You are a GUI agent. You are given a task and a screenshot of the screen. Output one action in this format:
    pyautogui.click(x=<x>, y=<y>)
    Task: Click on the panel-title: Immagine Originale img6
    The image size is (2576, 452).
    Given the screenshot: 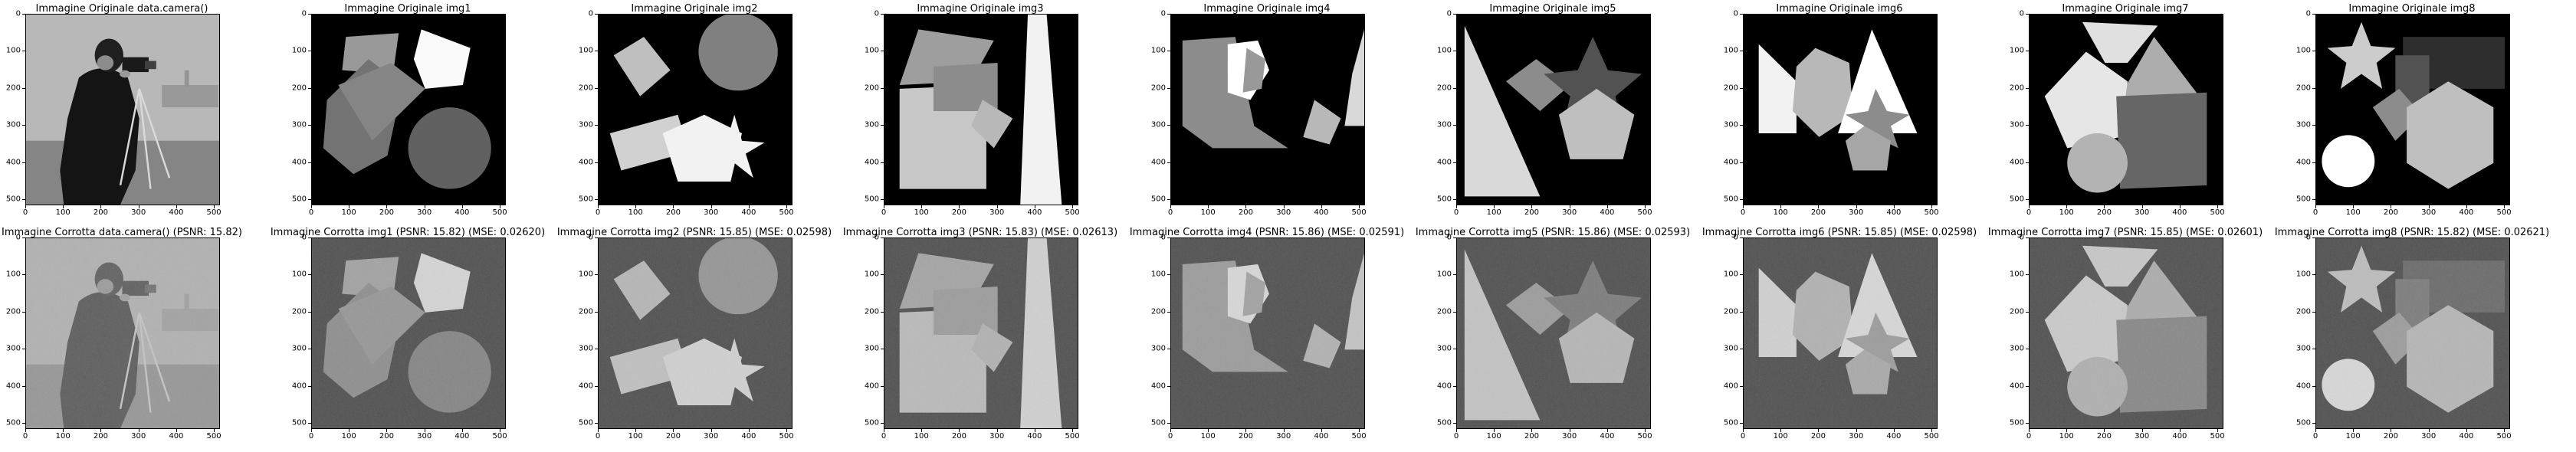 What is the action you would take?
    pyautogui.click(x=1839, y=9)
    